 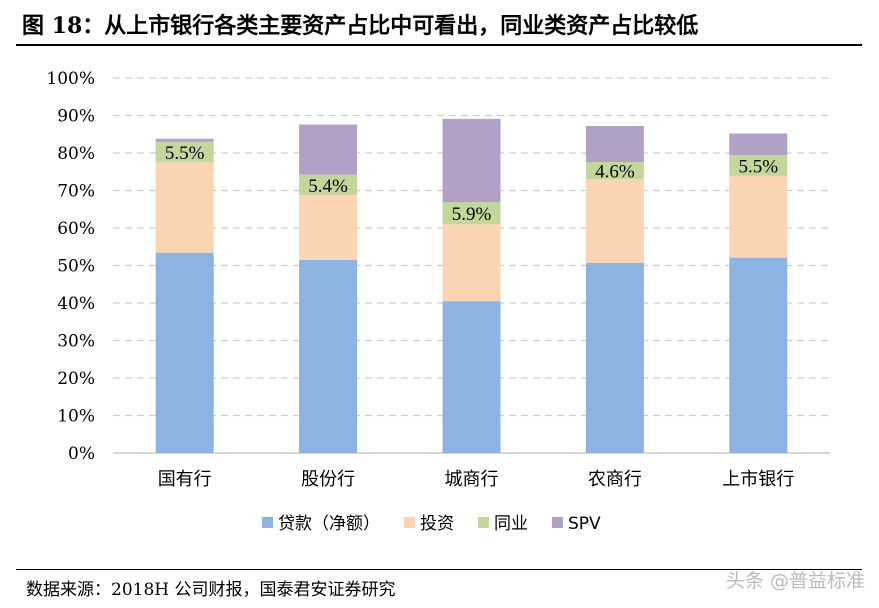 I want to click on y-tick-label: 100%, so click(x=70, y=79).